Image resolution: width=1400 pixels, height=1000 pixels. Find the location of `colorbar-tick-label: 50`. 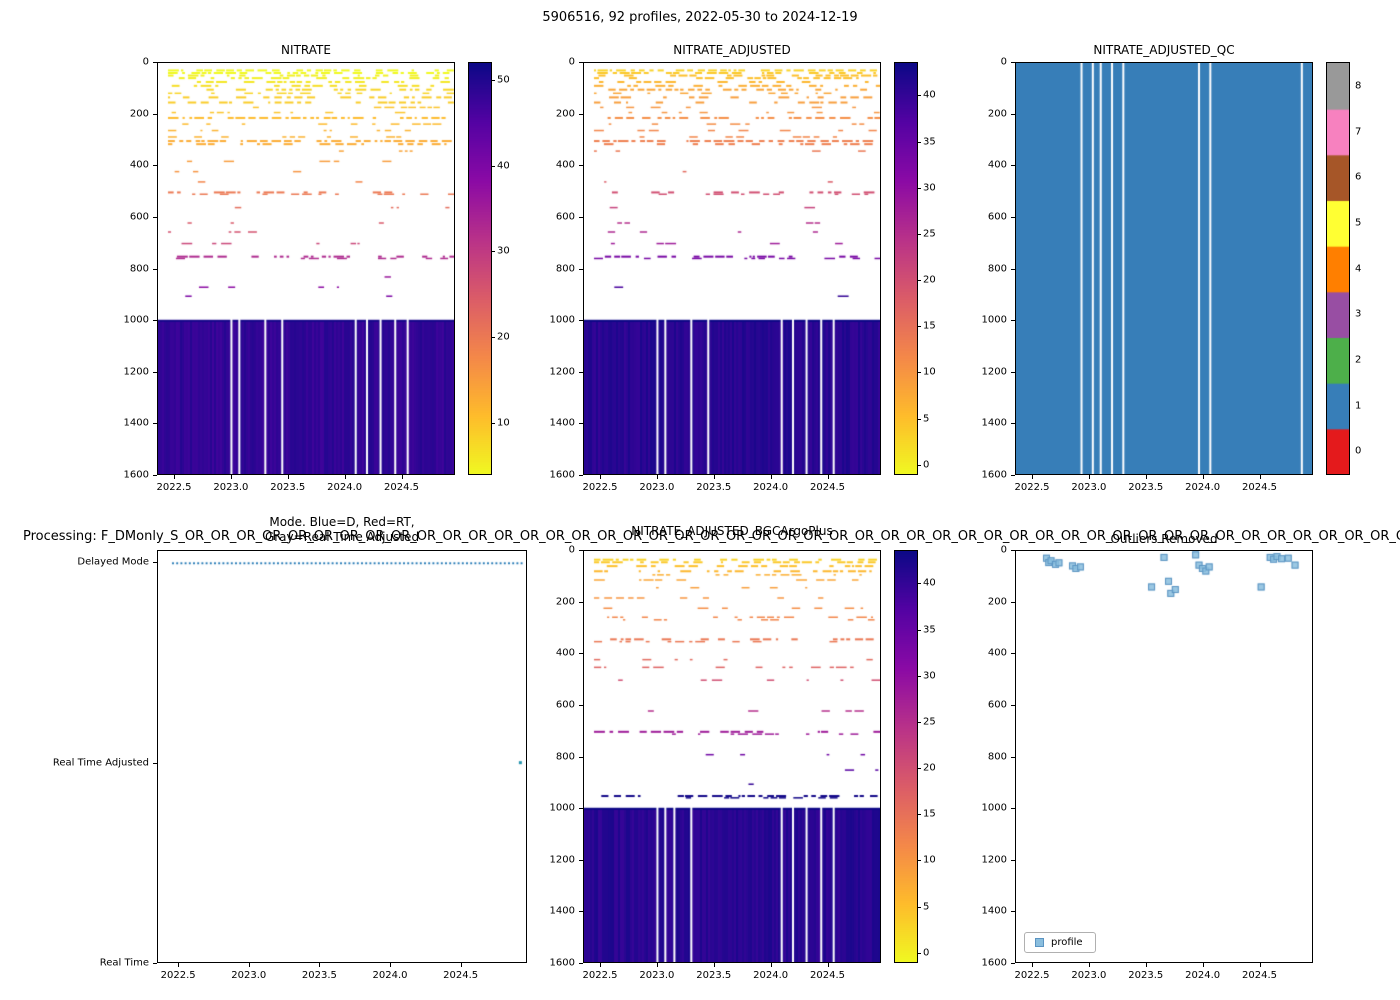

colorbar-tick-label: 50 is located at coordinates (503, 80).